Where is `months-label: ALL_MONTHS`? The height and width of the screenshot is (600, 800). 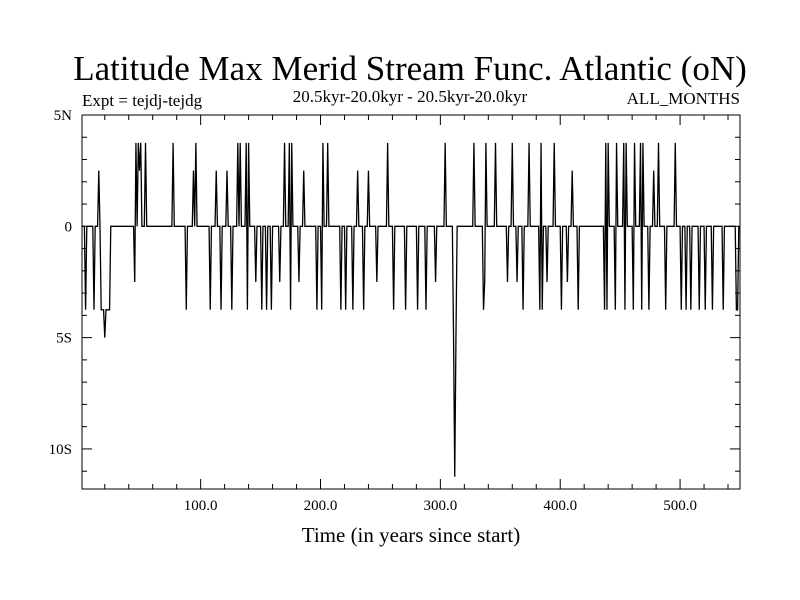
months-label: ALL_MONTHS is located at coordinates (683, 98).